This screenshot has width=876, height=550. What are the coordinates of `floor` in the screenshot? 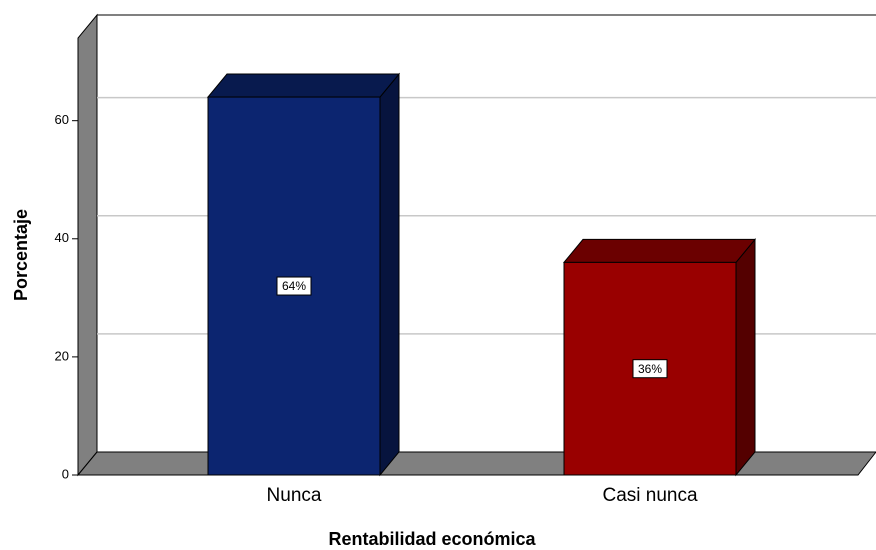 It's located at (476, 463).